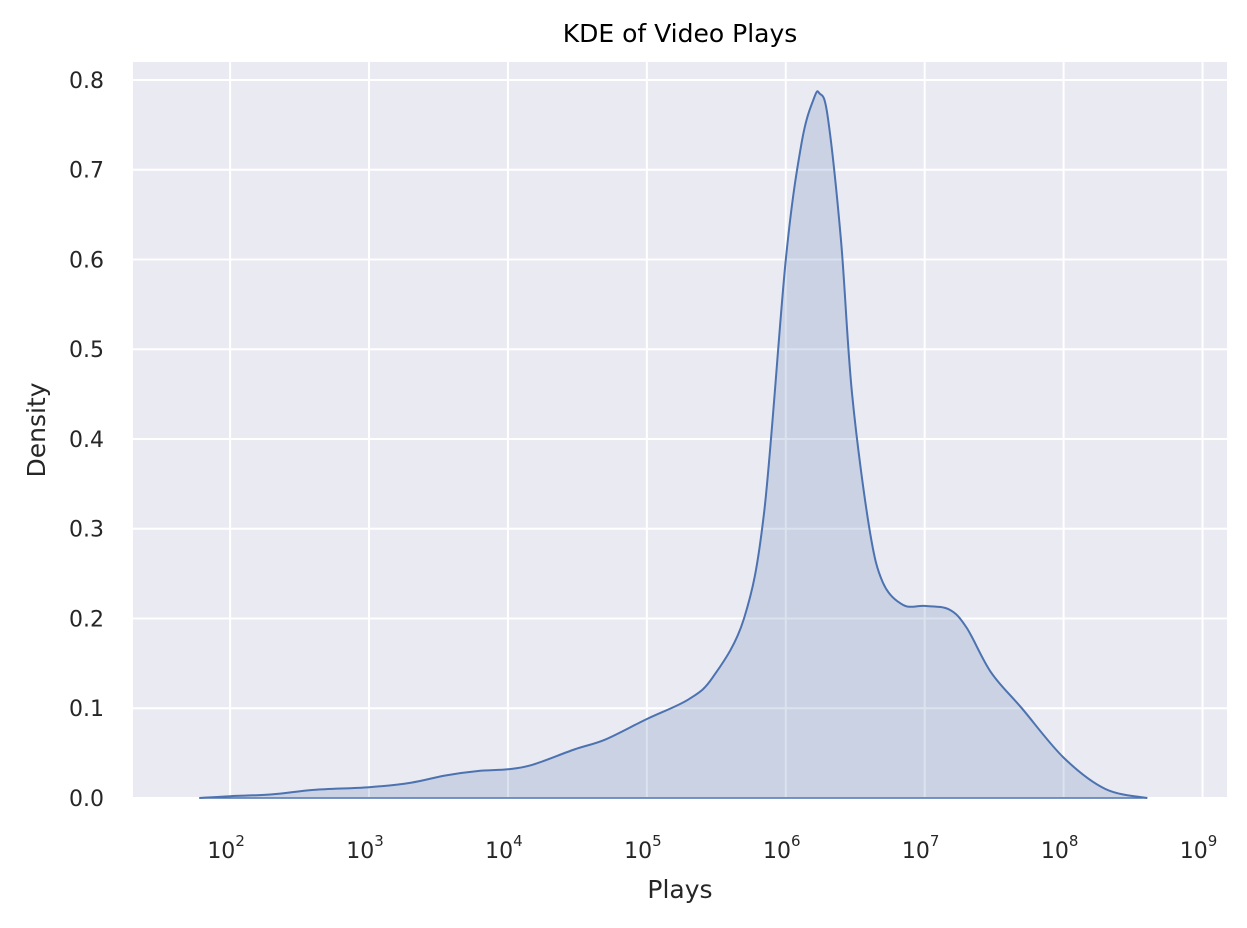  Describe the element at coordinates (86, 619) in the screenshot. I see `y-tick-label: 0.2` at that location.